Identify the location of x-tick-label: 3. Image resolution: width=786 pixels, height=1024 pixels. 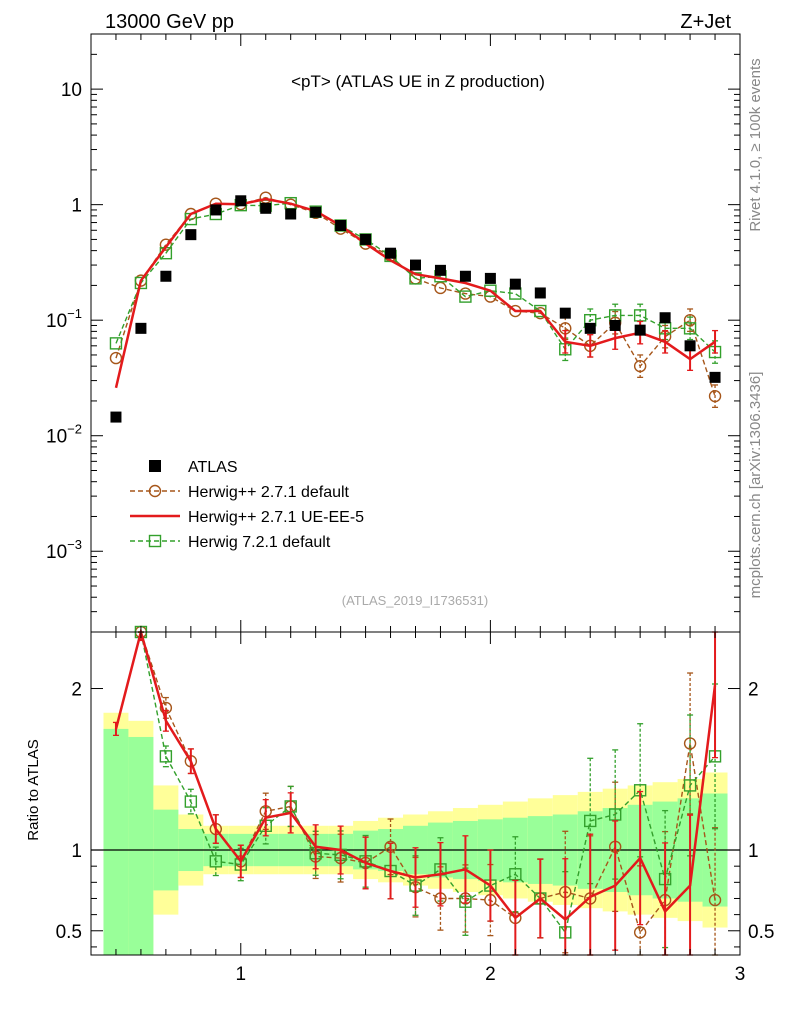
(740, 974).